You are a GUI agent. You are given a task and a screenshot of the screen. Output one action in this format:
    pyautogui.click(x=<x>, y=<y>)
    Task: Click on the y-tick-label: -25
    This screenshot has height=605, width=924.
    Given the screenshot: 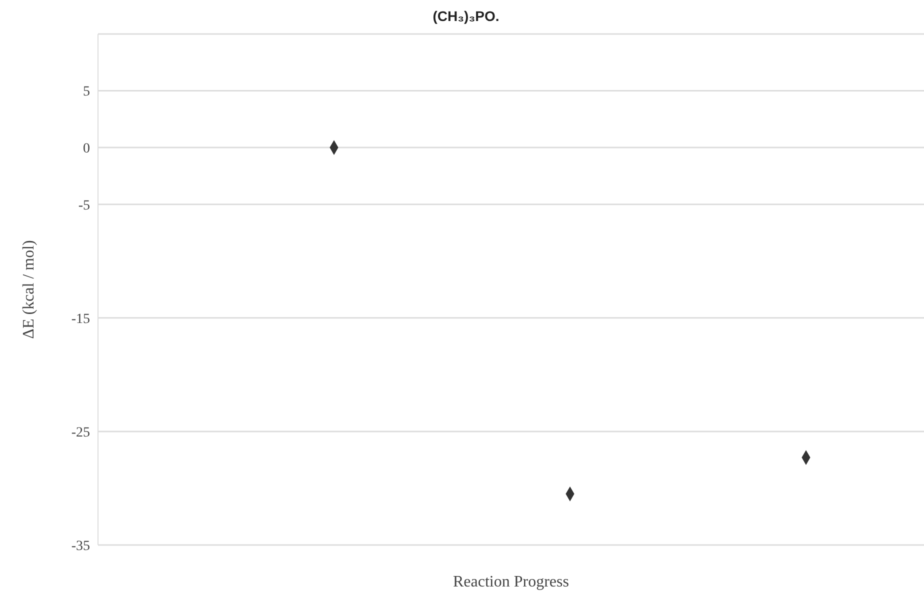 What is the action you would take?
    pyautogui.click(x=80, y=432)
    